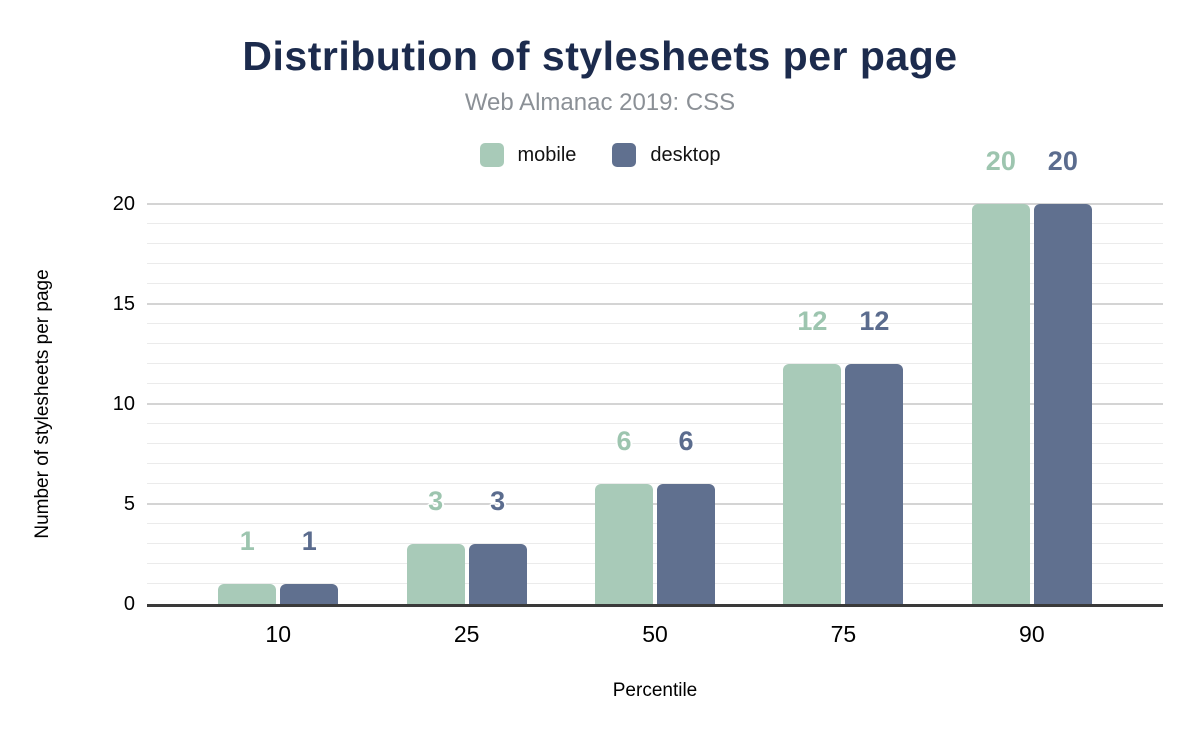 The image size is (1200, 742). What do you see at coordinates (812, 321) in the screenshot?
I see `bar-label-mobile-p75: 12` at bounding box center [812, 321].